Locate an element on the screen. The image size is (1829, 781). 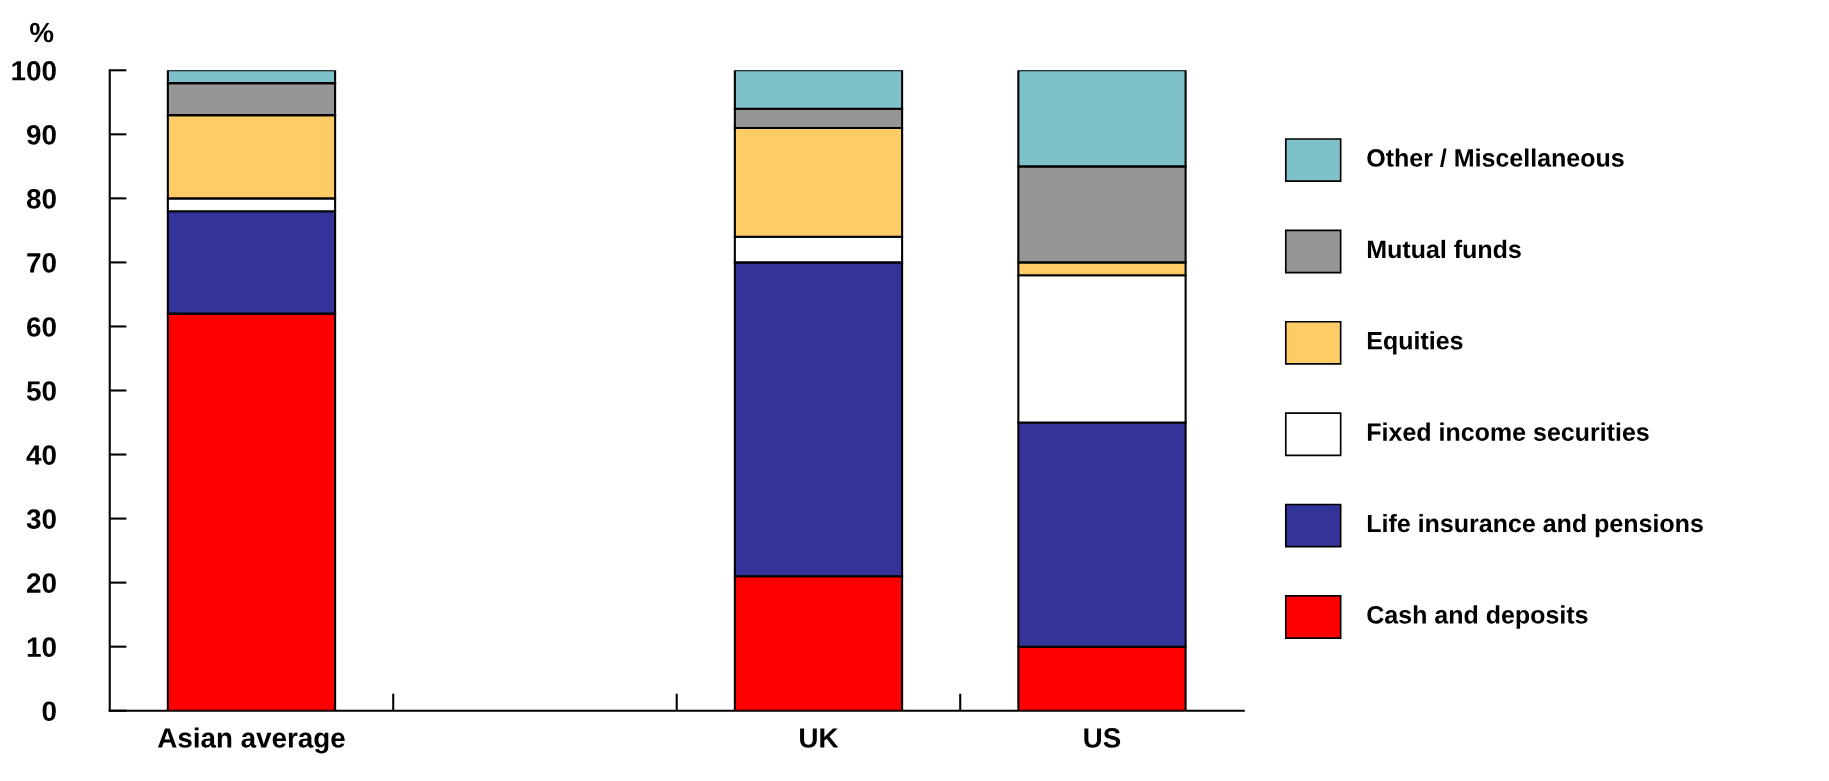
y-tick-label: 50 is located at coordinates (41, 391).